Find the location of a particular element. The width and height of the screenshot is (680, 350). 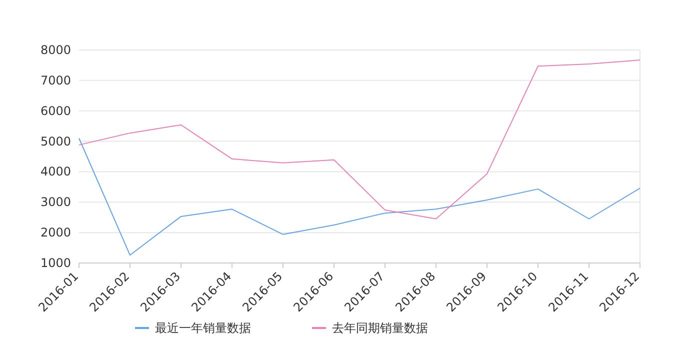

y-tick-label: 1000 is located at coordinates (55, 263).